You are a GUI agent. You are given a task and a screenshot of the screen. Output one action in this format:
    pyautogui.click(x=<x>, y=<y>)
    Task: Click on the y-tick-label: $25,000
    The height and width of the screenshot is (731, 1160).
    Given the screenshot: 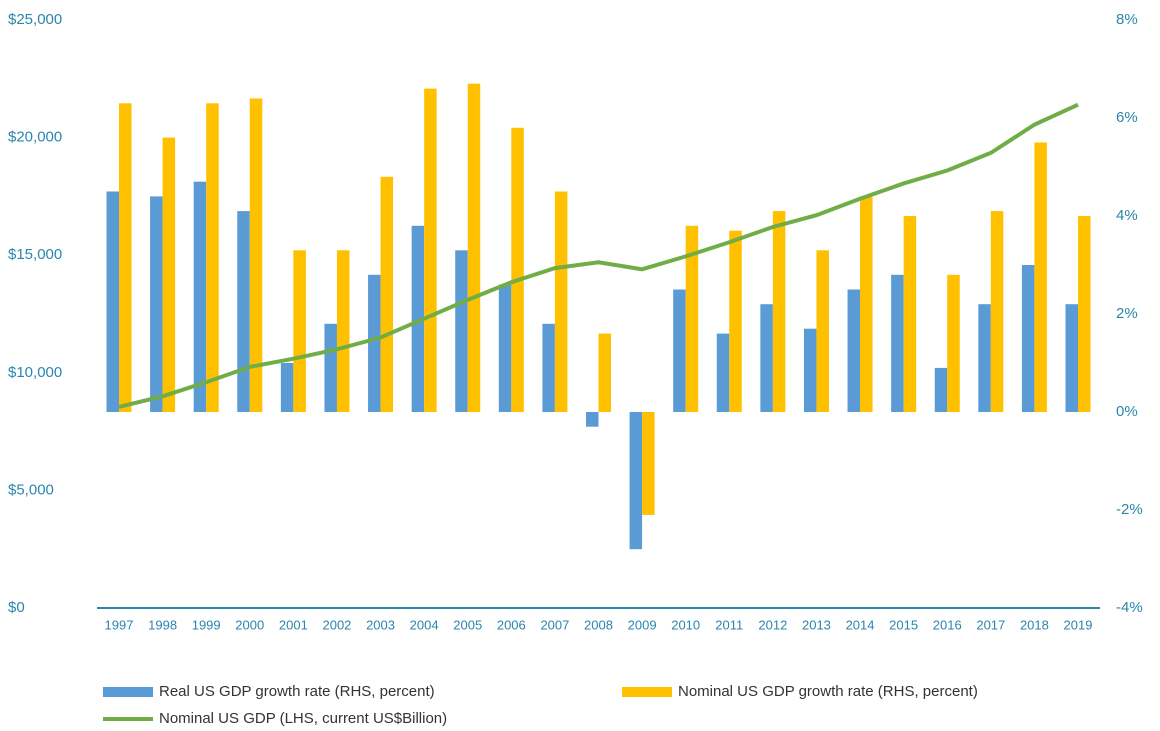 What is the action you would take?
    pyautogui.click(x=35, y=19)
    